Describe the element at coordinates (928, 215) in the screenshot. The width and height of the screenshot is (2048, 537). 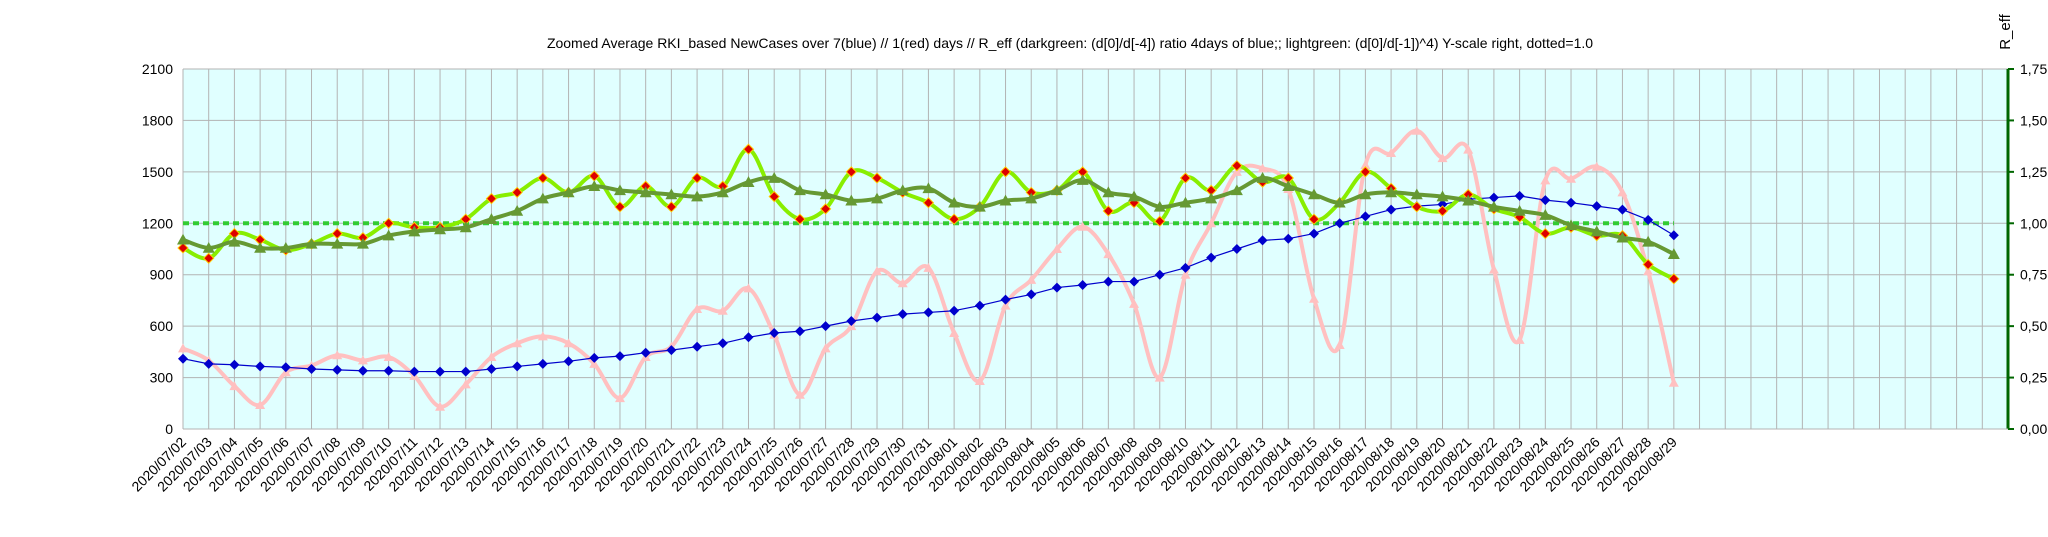
I see `series-r-eff-darkgreen` at that location.